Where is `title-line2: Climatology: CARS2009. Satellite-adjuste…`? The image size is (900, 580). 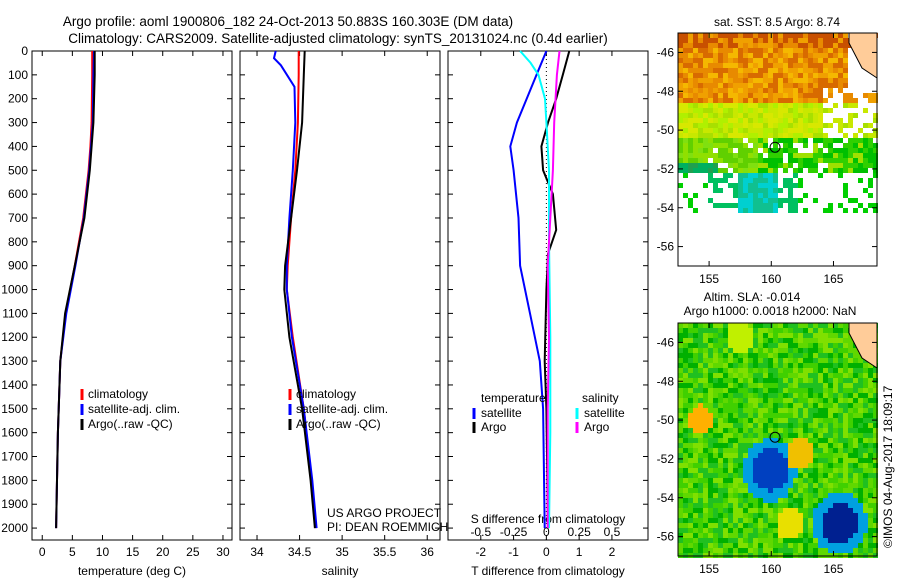
title-line2: Climatology: CARS2009. Satellite-adjuste… is located at coordinates (338, 38).